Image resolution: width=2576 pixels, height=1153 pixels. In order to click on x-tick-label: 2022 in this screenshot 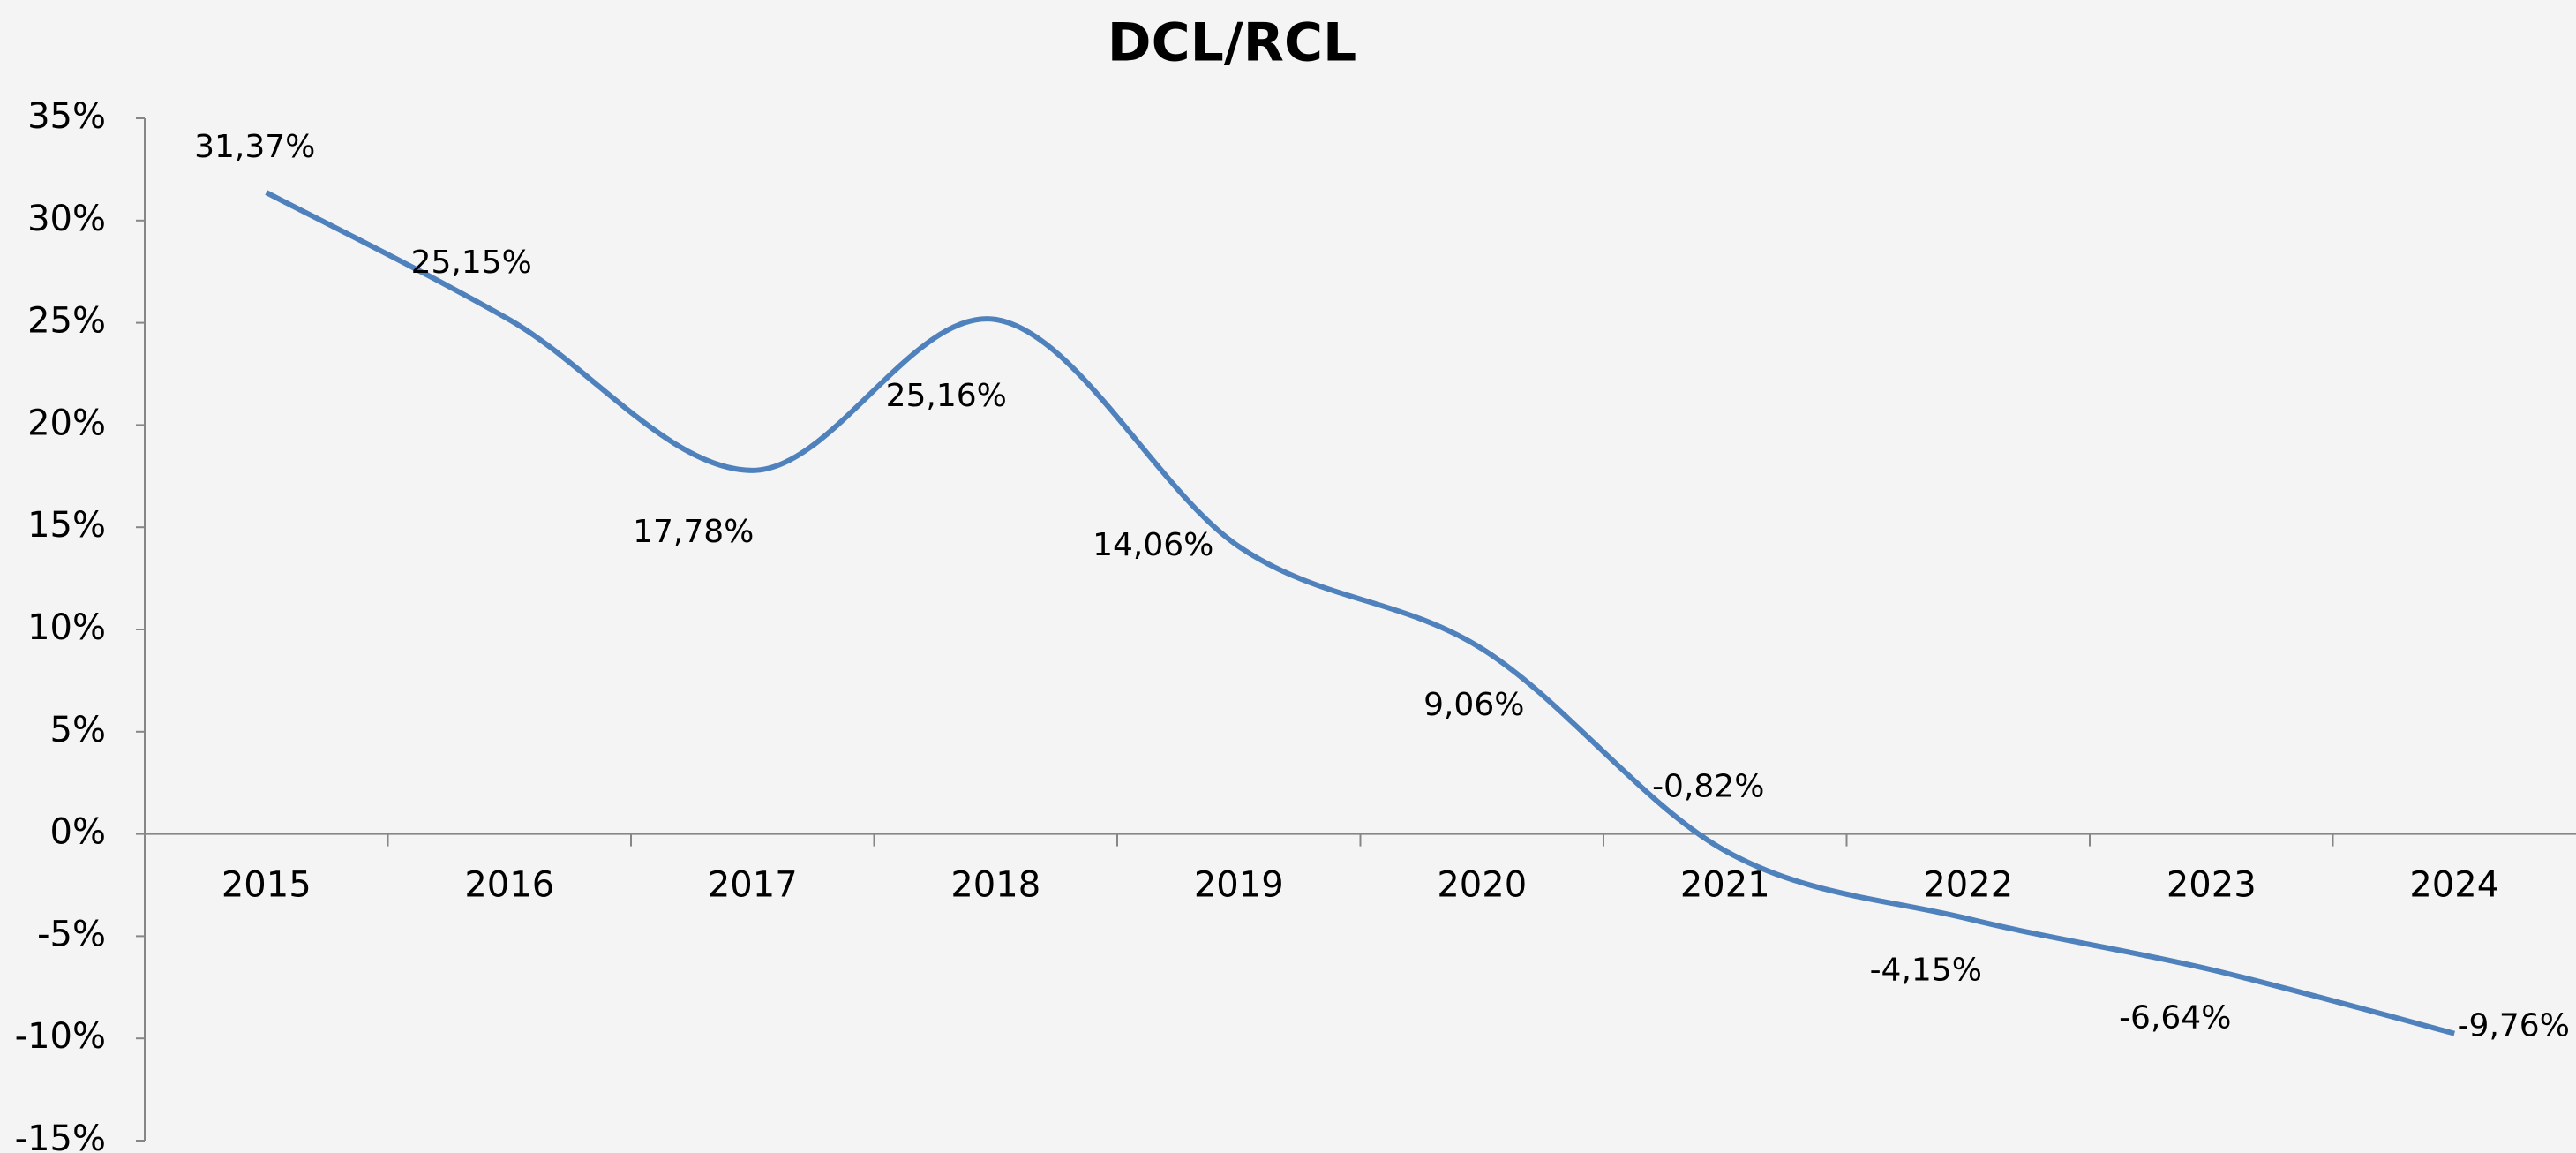, I will do `click(1968, 885)`.